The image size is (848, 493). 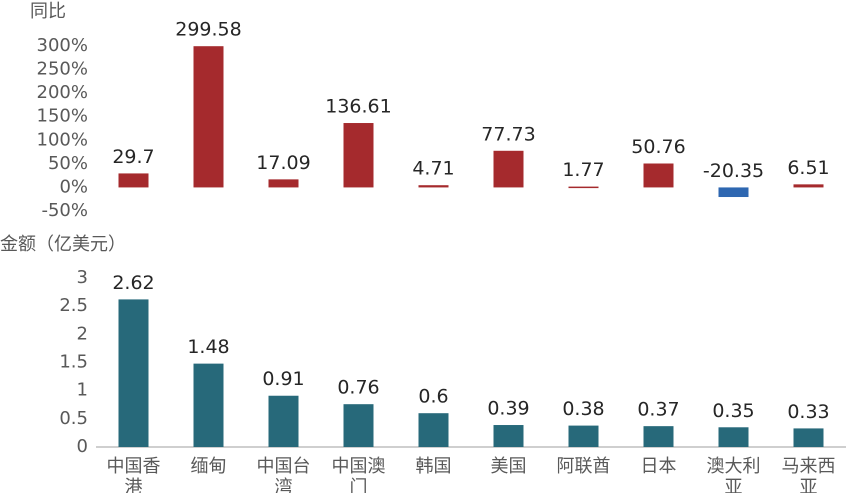 I want to click on data-label: 136.61, so click(x=358, y=107).